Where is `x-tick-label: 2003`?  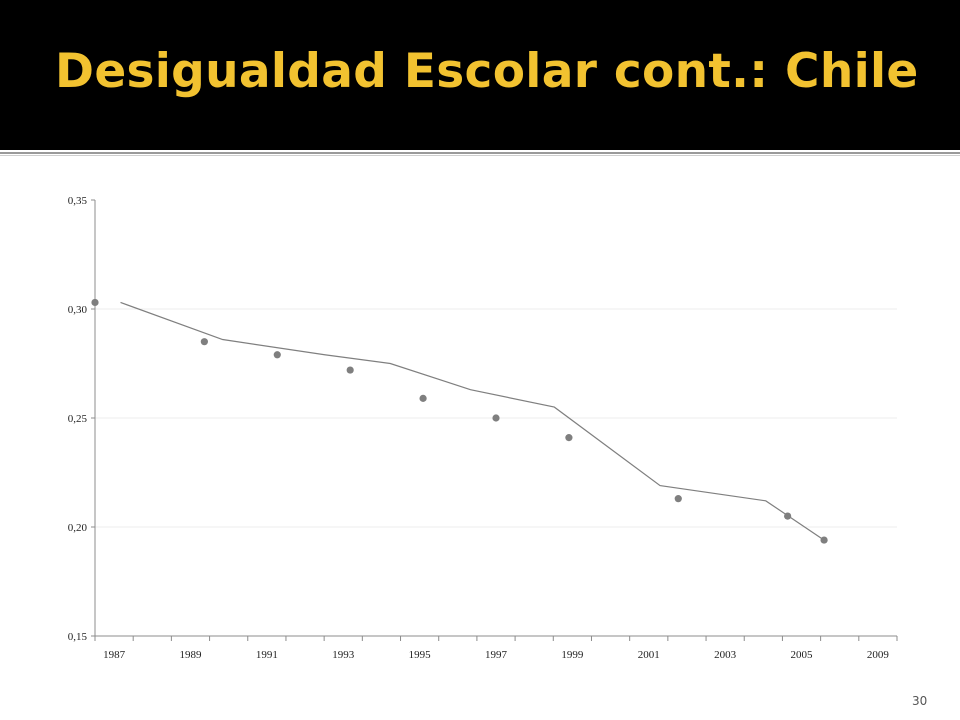
x-tick-label: 2003 is located at coordinates (725, 655).